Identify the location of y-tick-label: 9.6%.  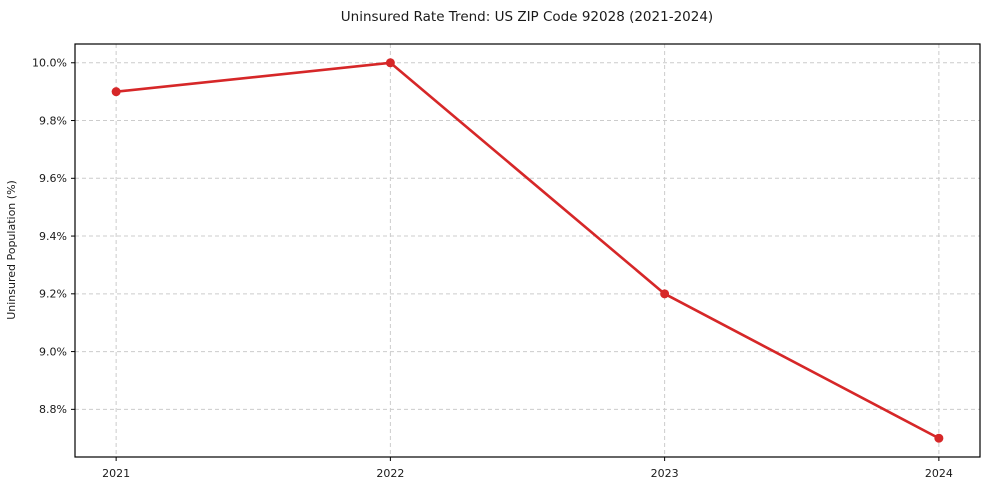
(53, 178).